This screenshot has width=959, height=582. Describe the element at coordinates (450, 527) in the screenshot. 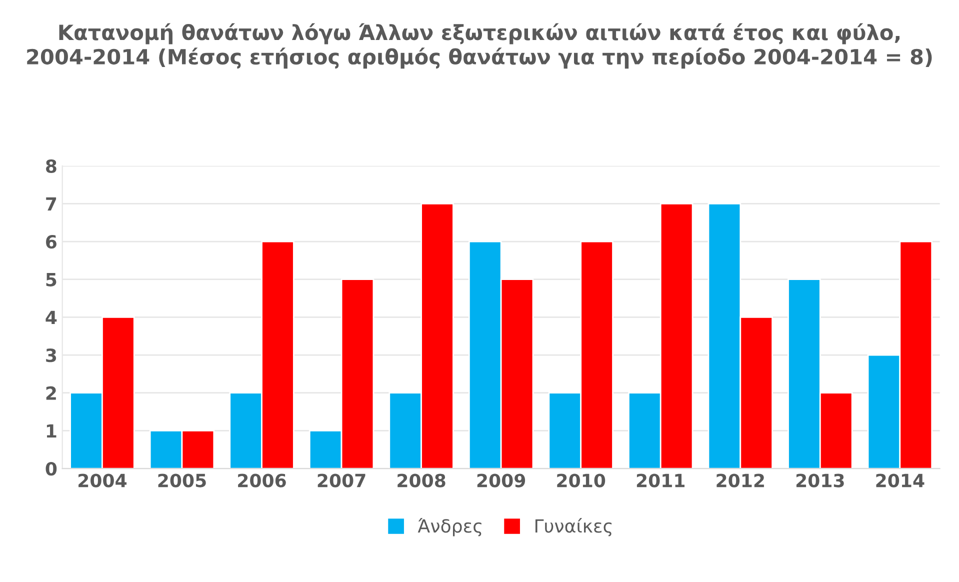

I see `legend-label: Άνδρες` at that location.